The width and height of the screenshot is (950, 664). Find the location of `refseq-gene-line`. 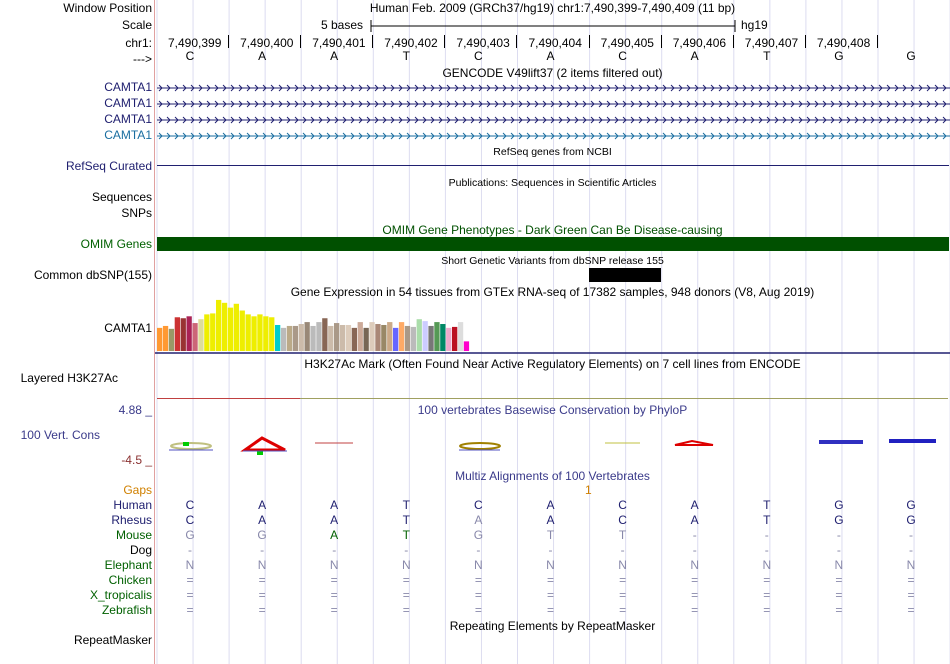

refseq-gene-line is located at coordinates (553, 165).